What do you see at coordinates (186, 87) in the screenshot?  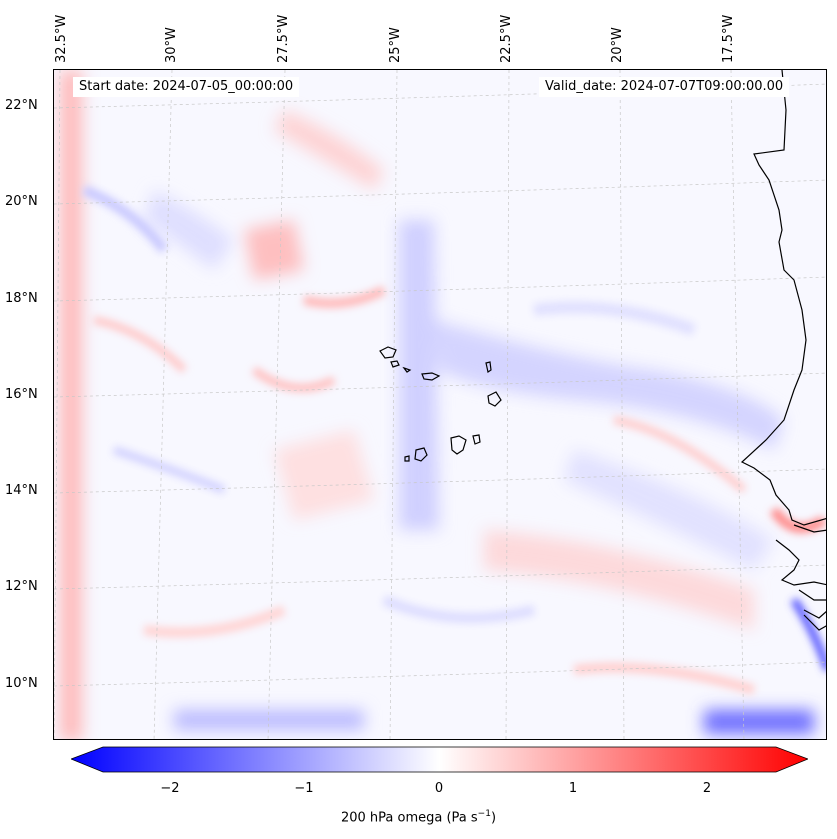 I see `start-date-label: Start date: 2024-07-05_00:00:00` at bounding box center [186, 87].